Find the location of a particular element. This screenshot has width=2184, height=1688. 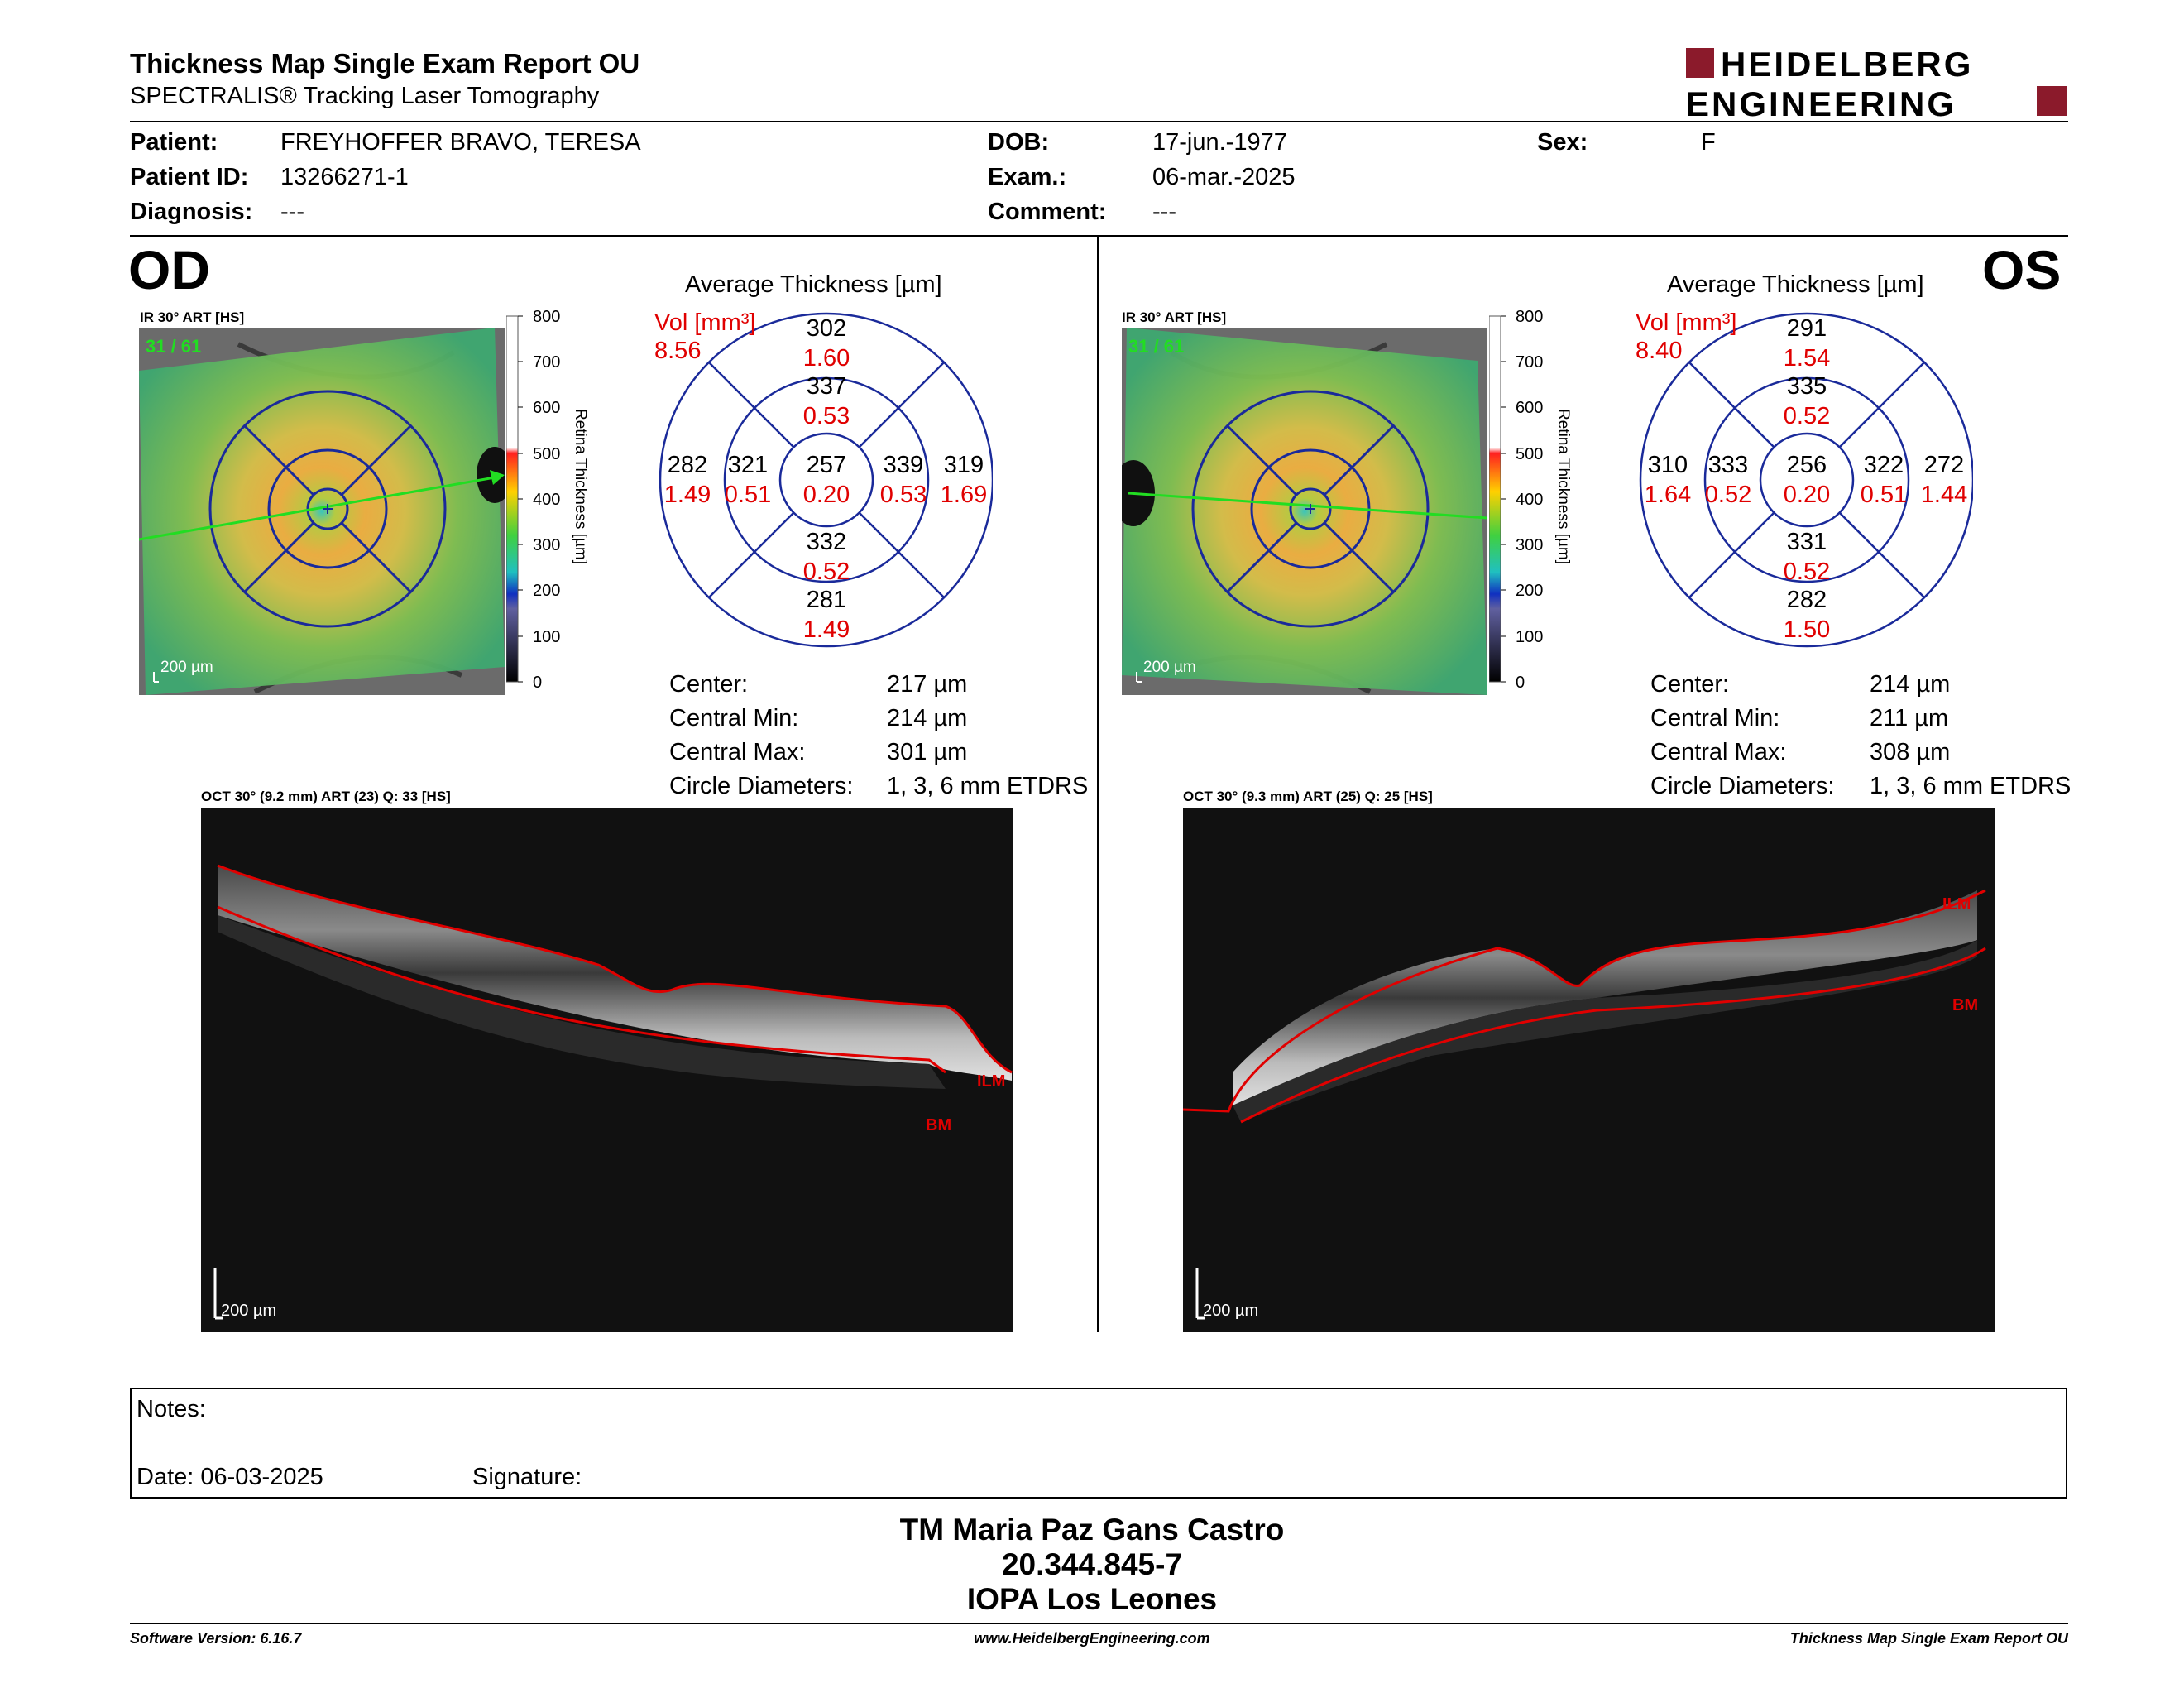

od-stat-value: 301 µm is located at coordinates (927, 752).